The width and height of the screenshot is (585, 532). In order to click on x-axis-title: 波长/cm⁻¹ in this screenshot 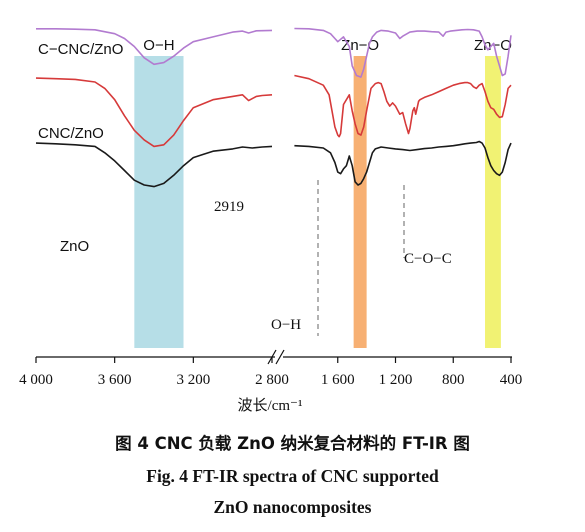, I will do `click(270, 405)`.